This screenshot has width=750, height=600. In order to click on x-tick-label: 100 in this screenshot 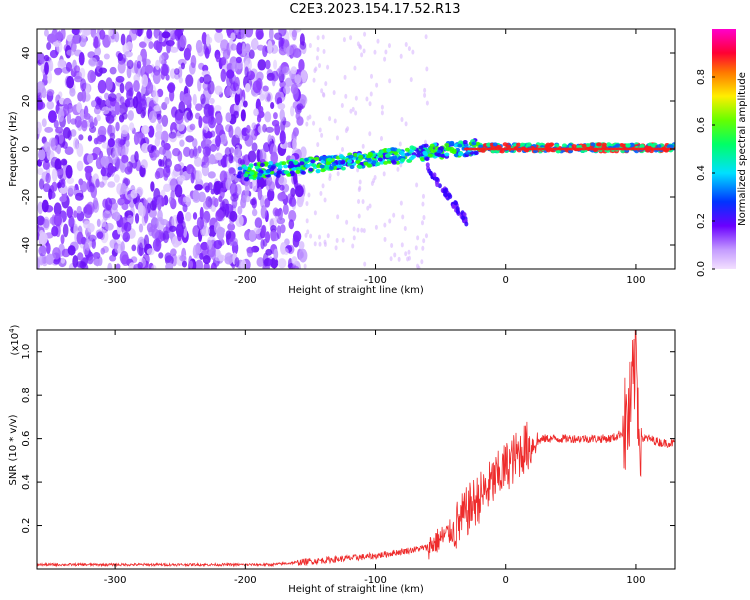, I will do `click(635, 280)`.